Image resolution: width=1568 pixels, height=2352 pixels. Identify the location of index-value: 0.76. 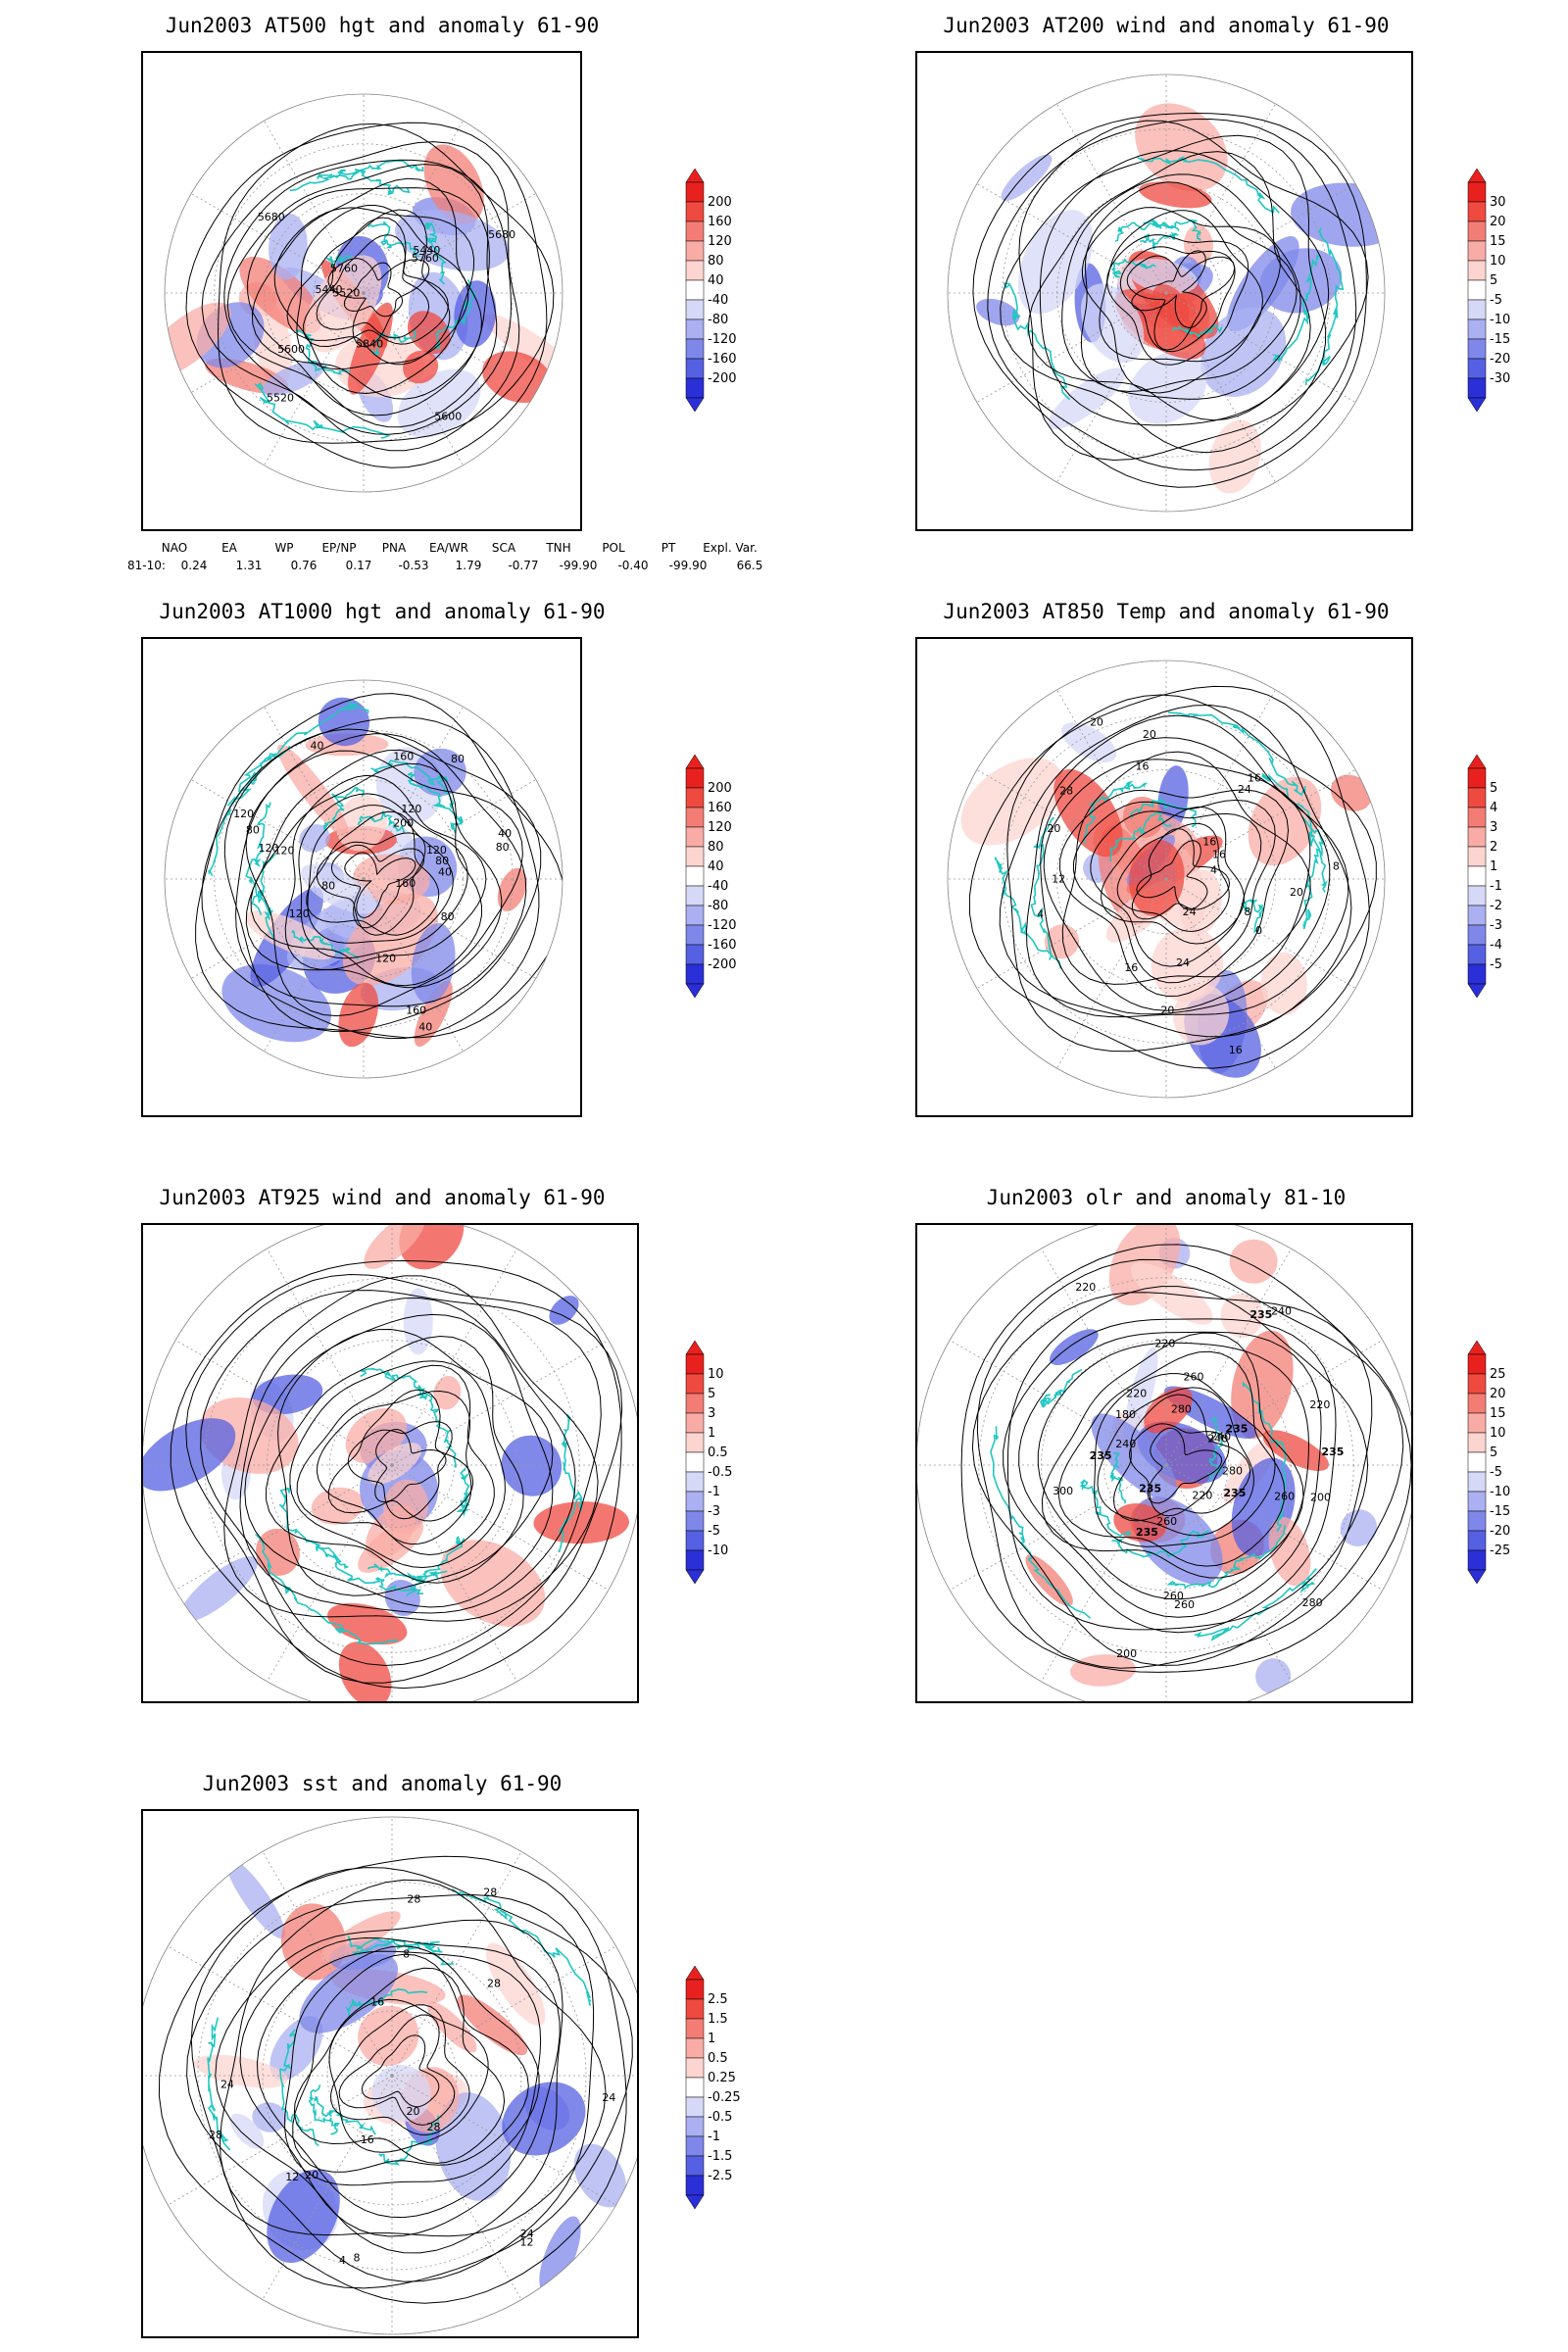
(304, 565).